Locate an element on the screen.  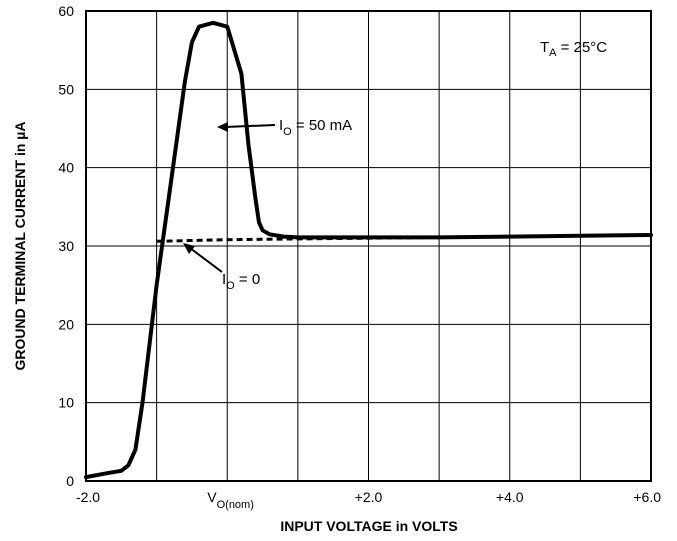
series-0-leader is located at coordinates (206, 260).